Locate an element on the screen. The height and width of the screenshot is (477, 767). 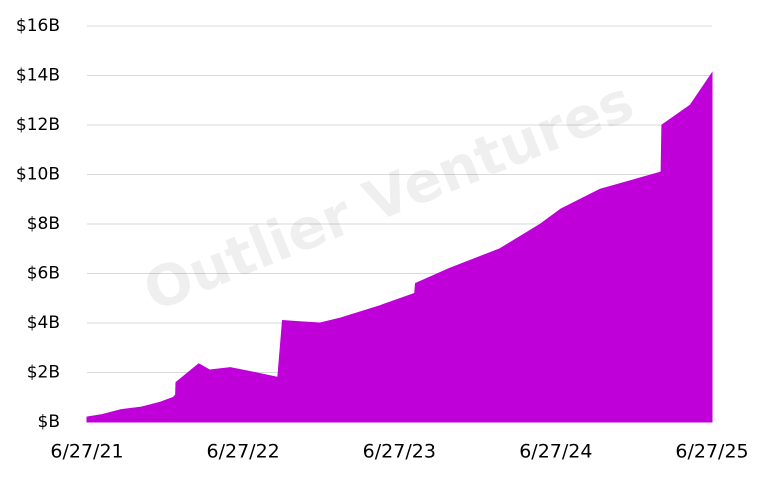
x-tick-label: 6/27/25 is located at coordinates (711, 452).